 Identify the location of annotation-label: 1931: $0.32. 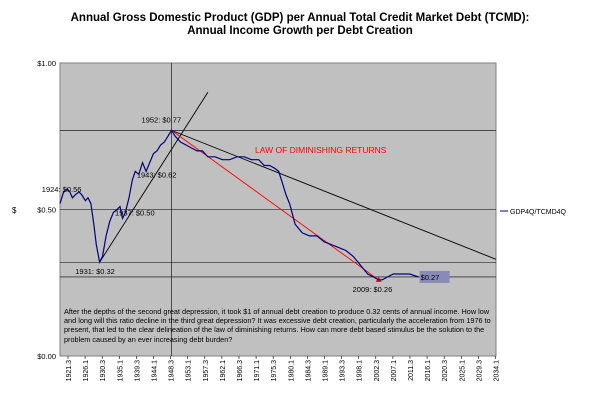
(95, 271).